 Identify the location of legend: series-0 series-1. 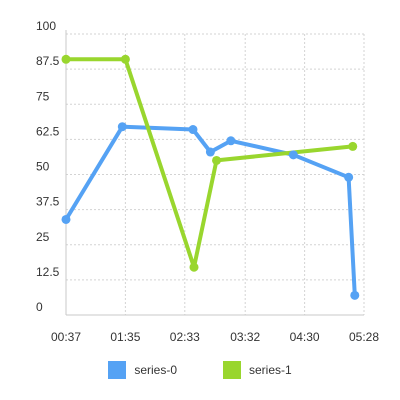
(200, 370).